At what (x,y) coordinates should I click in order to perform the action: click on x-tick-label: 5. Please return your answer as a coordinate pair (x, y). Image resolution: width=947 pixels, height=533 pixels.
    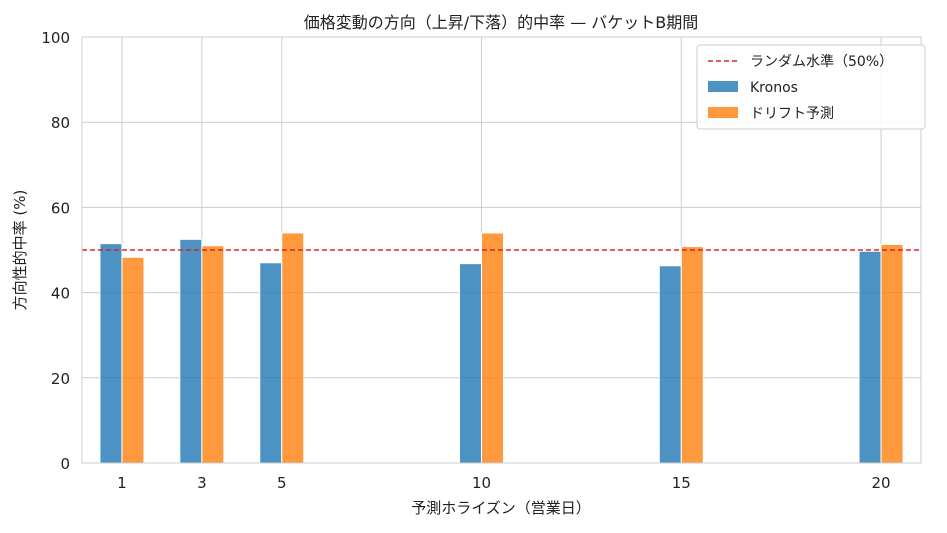
    Looking at the image, I should click on (282, 483).